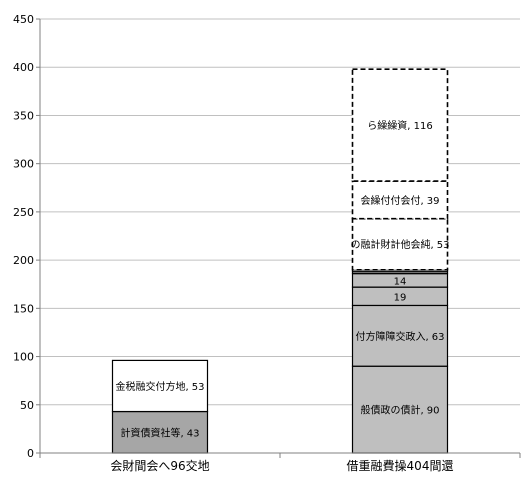 This screenshot has height=488, width=530. I want to click on x-category-label: 借重融費操404間還, so click(400, 465).